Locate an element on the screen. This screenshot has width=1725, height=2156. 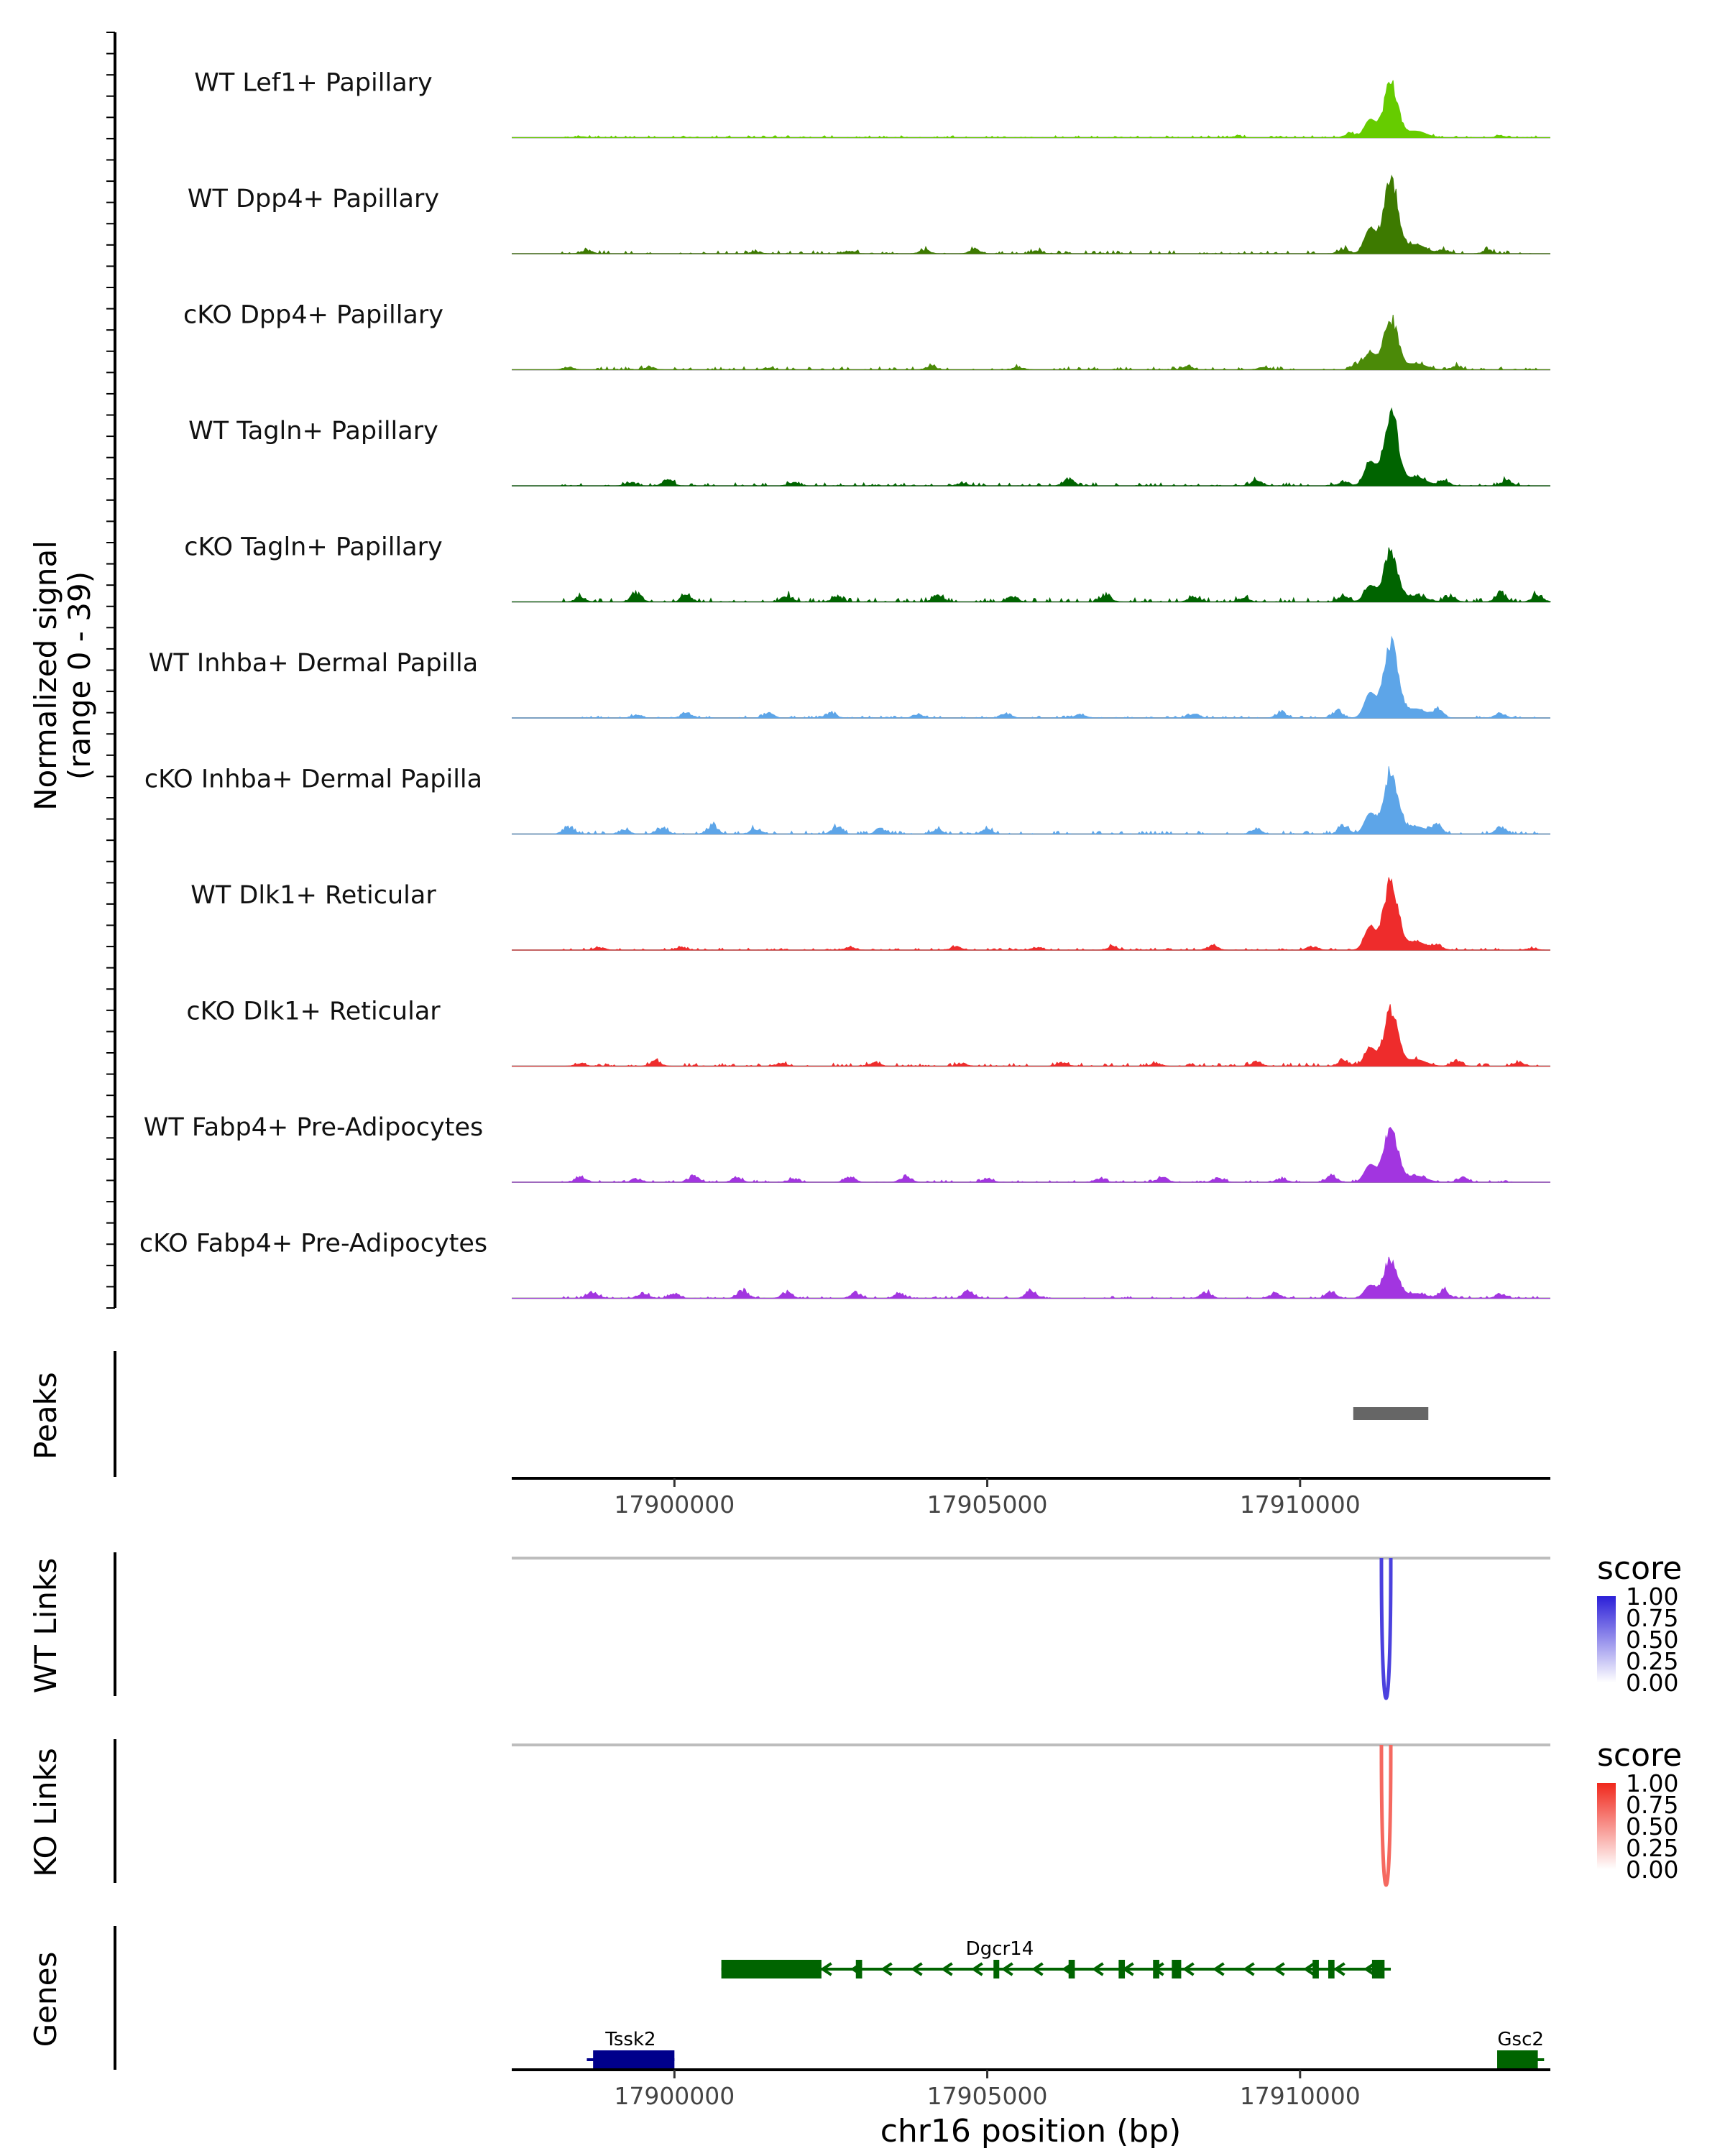
gene-model: Tssk2 is located at coordinates (630, 2049).